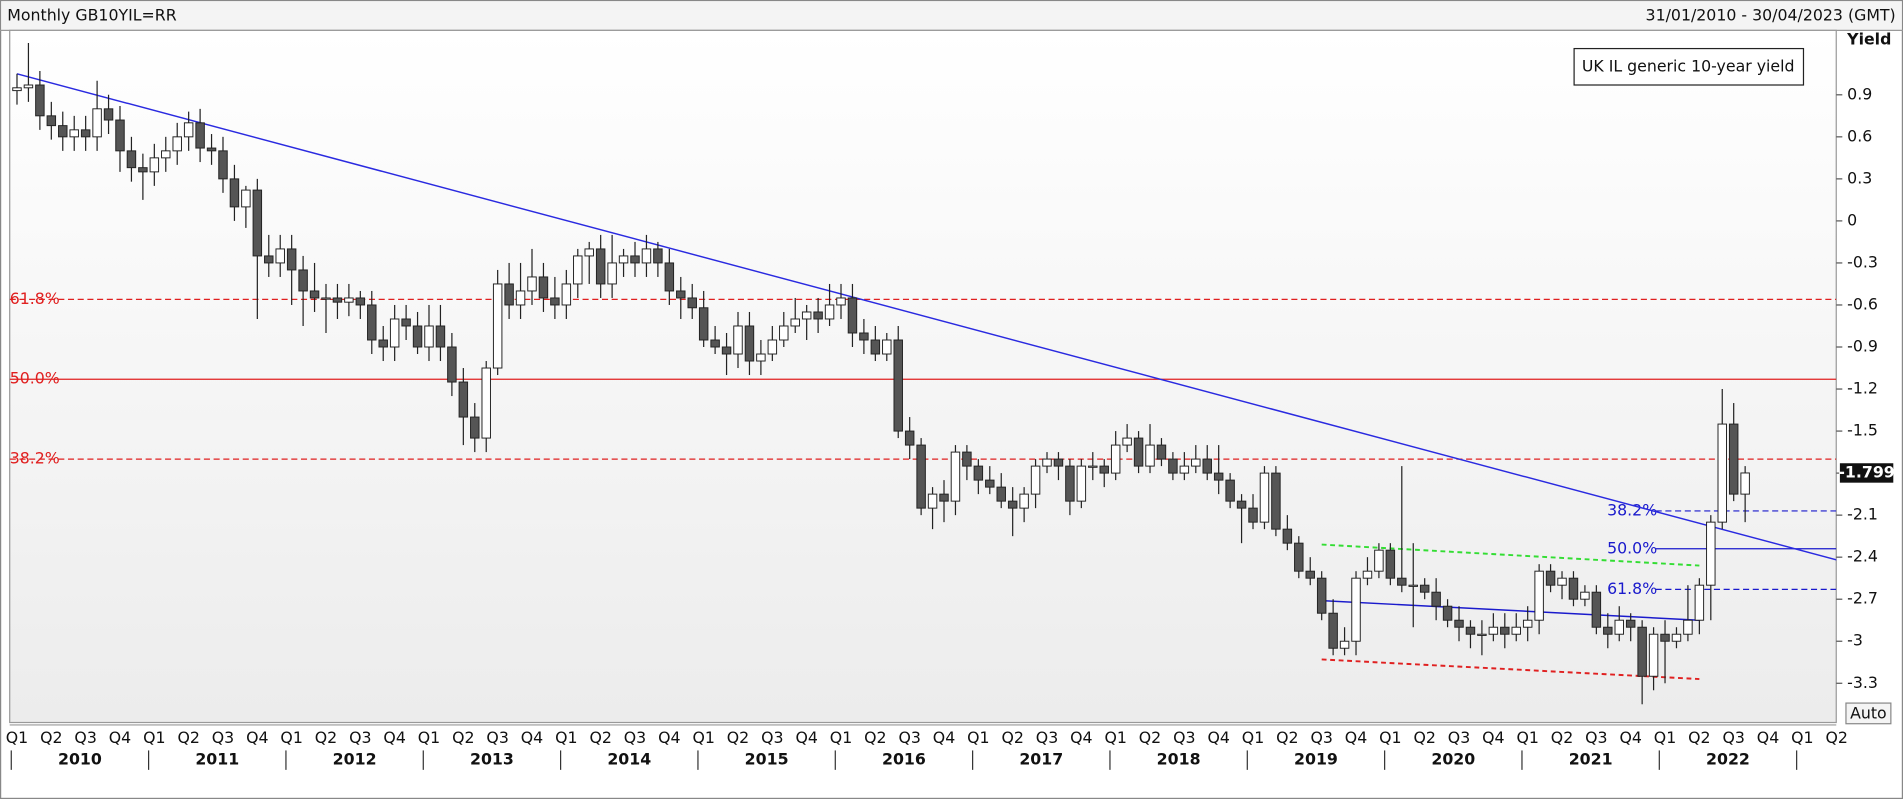 Image resolution: width=1903 pixels, height=799 pixels. I want to click on auto-button-label: Auto, so click(1868, 712).